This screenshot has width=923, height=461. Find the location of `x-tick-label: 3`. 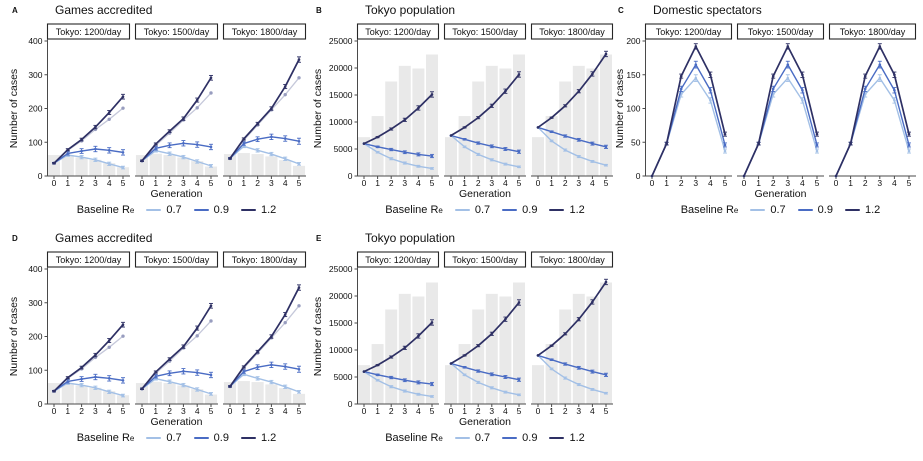

x-tick-label: 3 is located at coordinates (271, 183).